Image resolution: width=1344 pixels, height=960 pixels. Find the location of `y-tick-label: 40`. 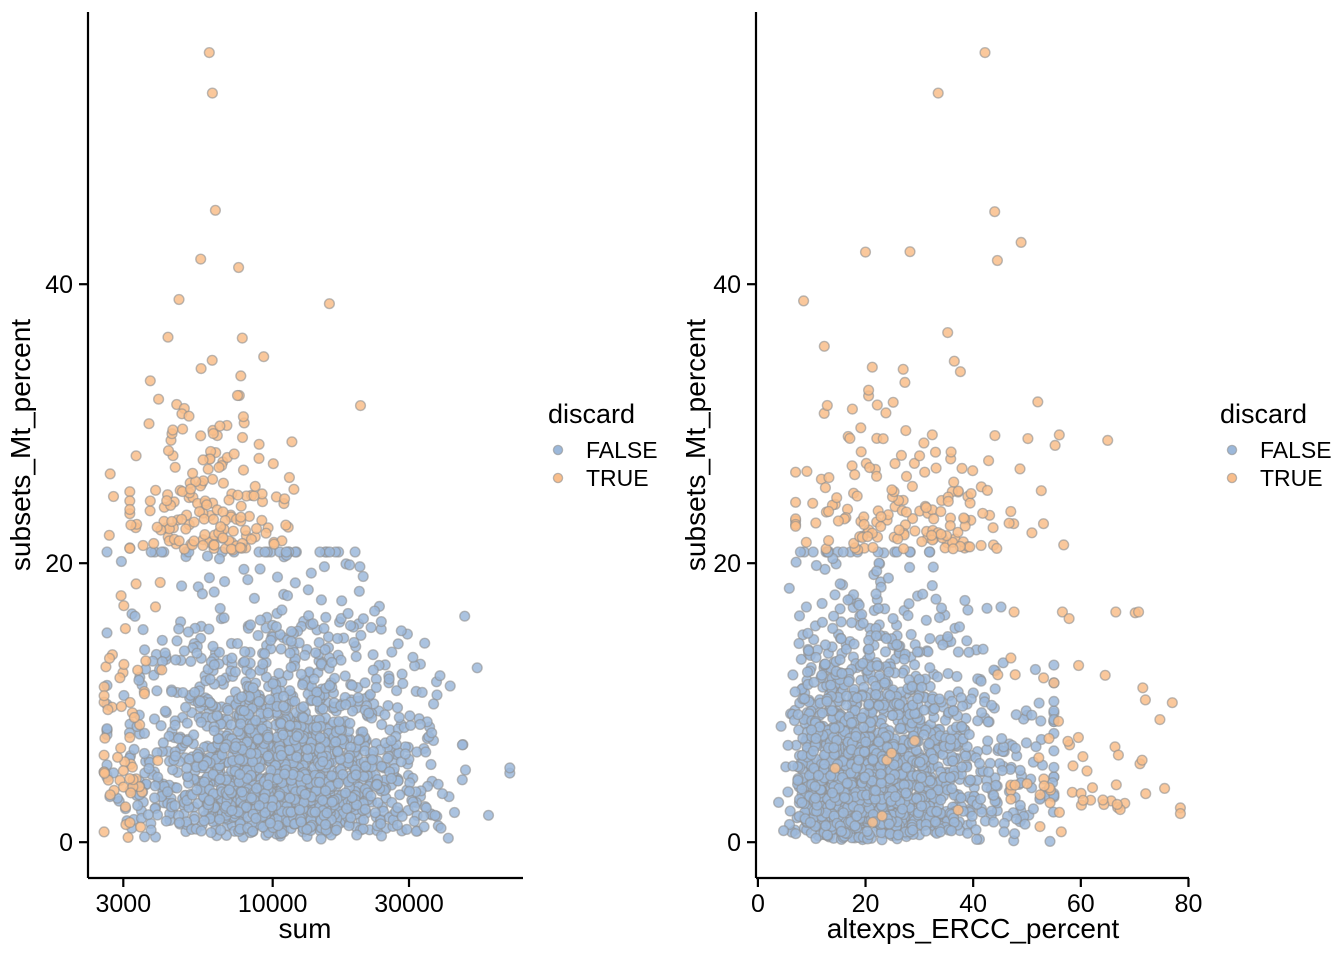

y-tick-label: 40 is located at coordinates (59, 285).